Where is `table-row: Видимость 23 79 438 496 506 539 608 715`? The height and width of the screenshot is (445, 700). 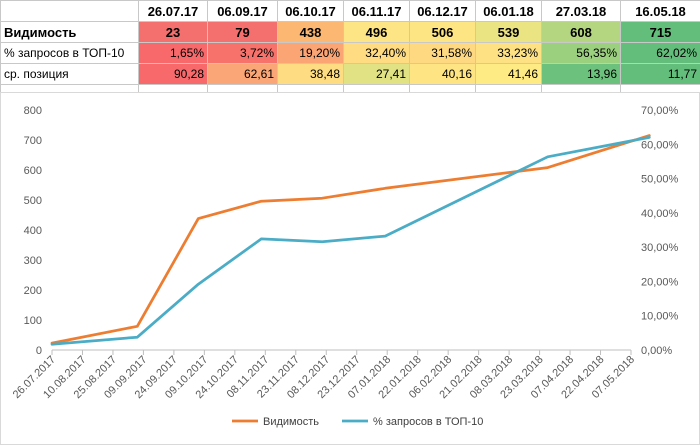 table-row: Видимость 23 79 438 496 506 539 608 715 is located at coordinates (350, 32).